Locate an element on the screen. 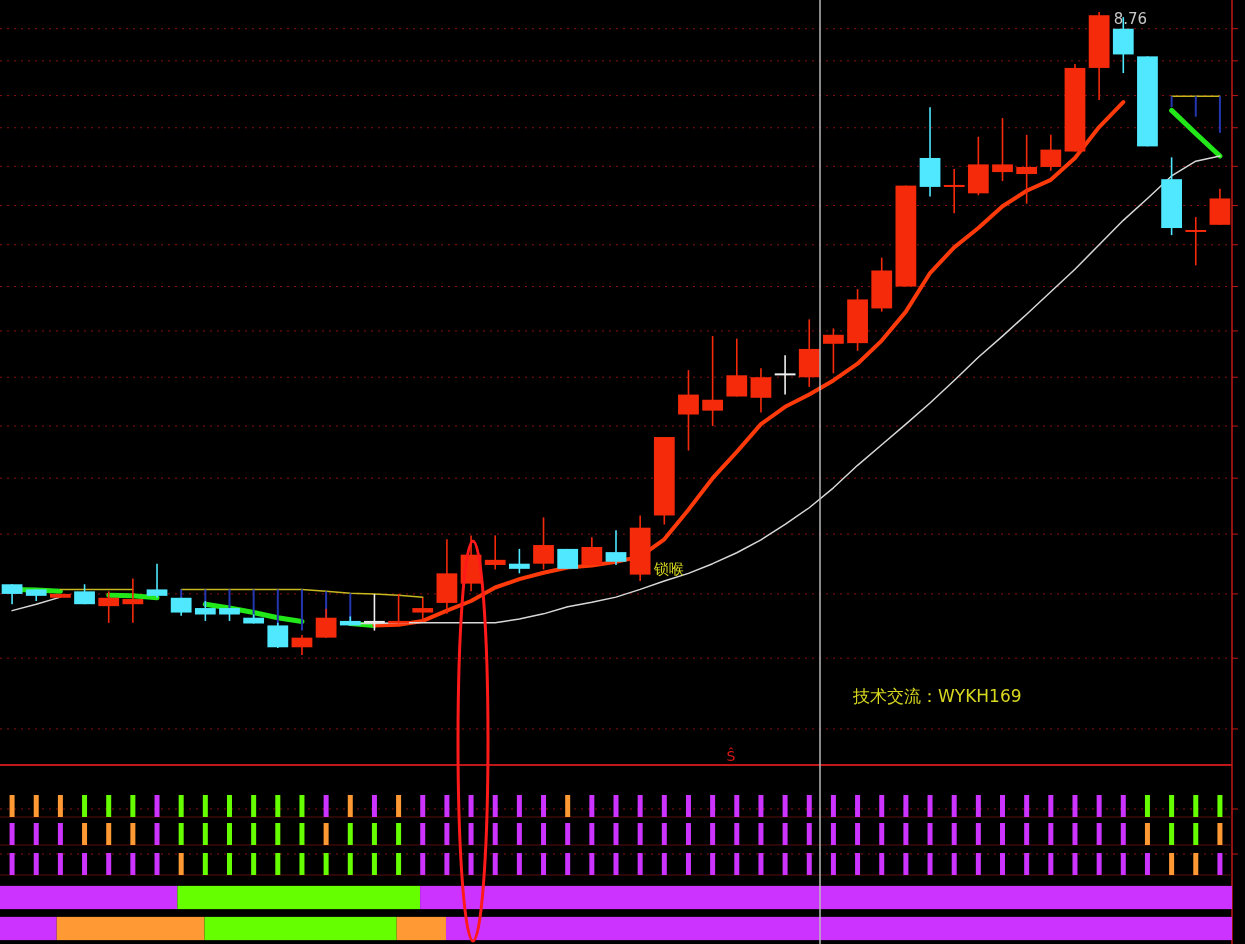 The height and width of the screenshot is (944, 1245). annotation: 8.76 is located at coordinates (1130, 19).